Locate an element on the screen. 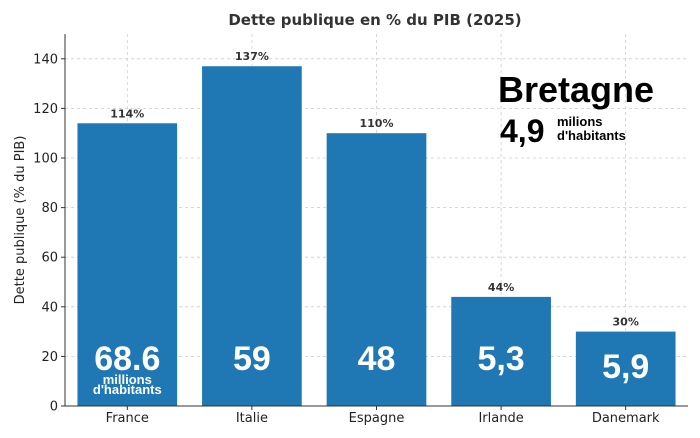 This screenshot has height=438, width=700. value-label: 110% is located at coordinates (377, 123).